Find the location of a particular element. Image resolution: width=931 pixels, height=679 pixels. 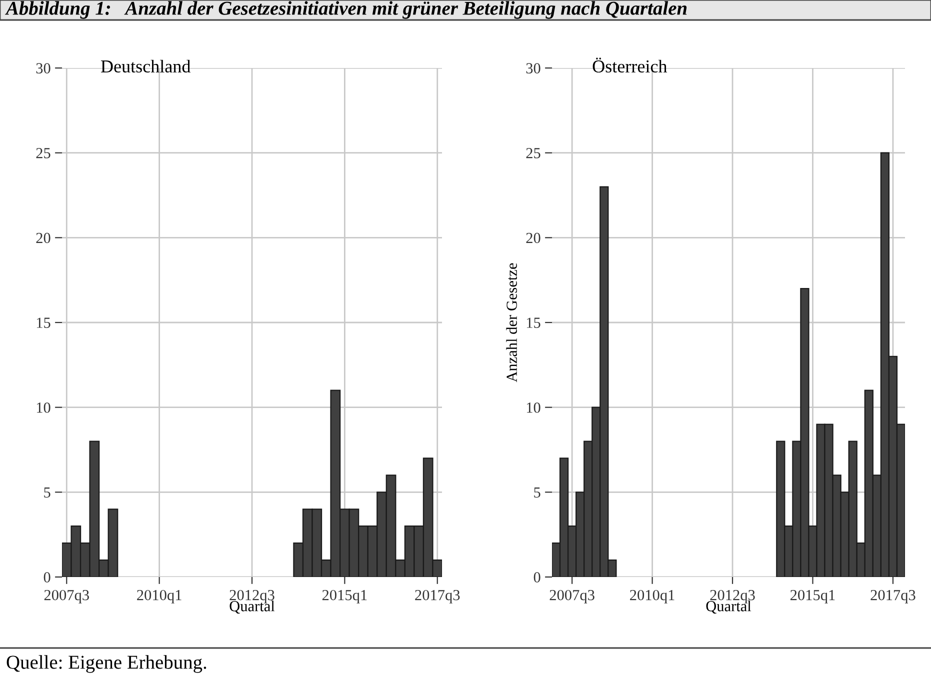

chart-subtitle: Deutschland is located at coordinates (145, 66).